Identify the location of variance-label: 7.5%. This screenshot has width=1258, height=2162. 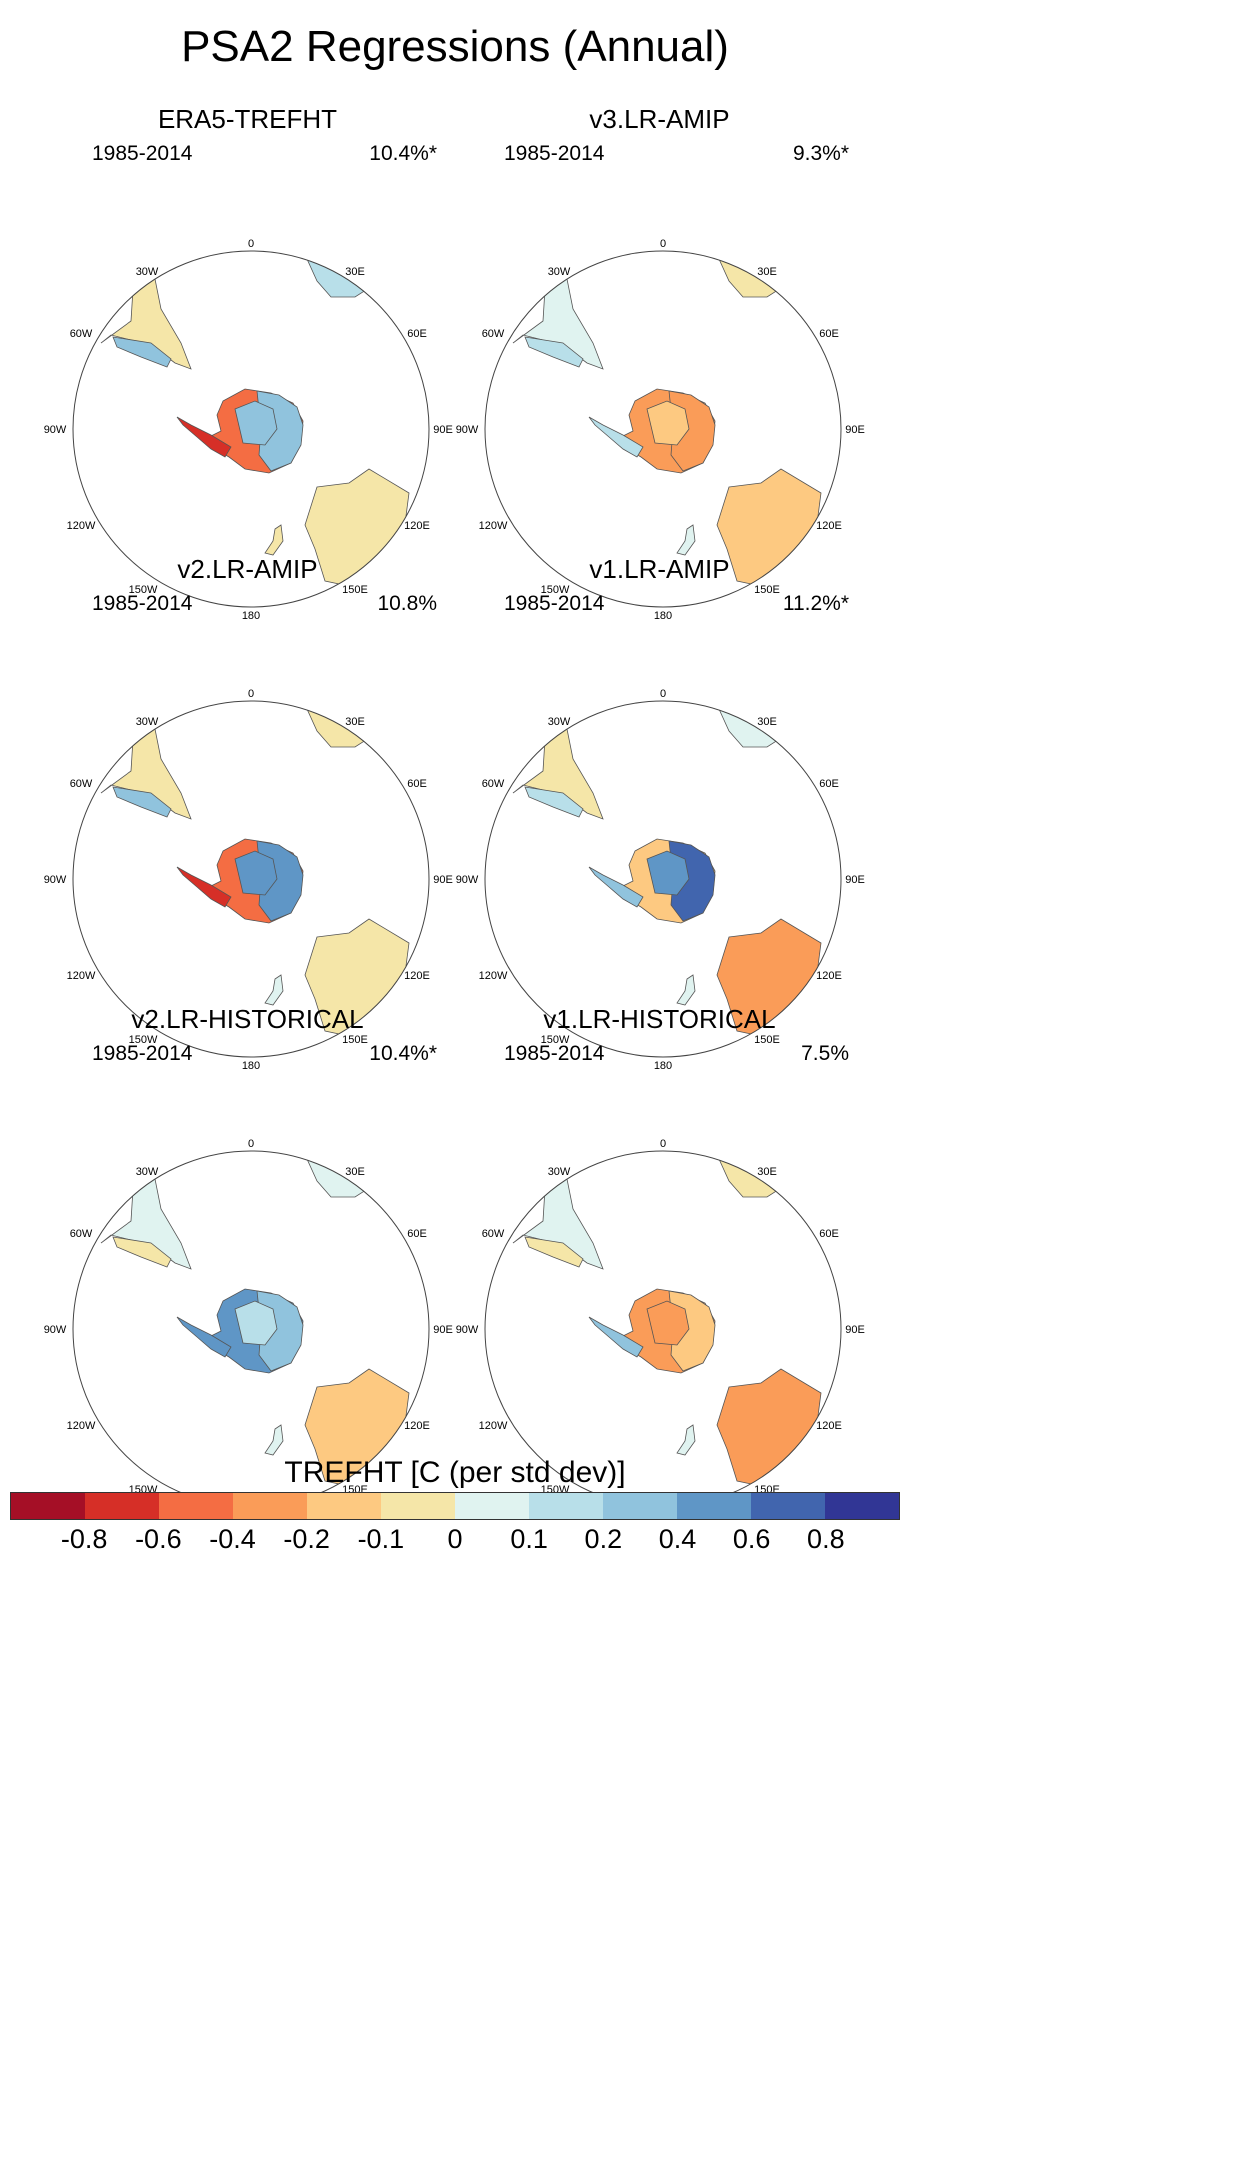
(825, 1053).